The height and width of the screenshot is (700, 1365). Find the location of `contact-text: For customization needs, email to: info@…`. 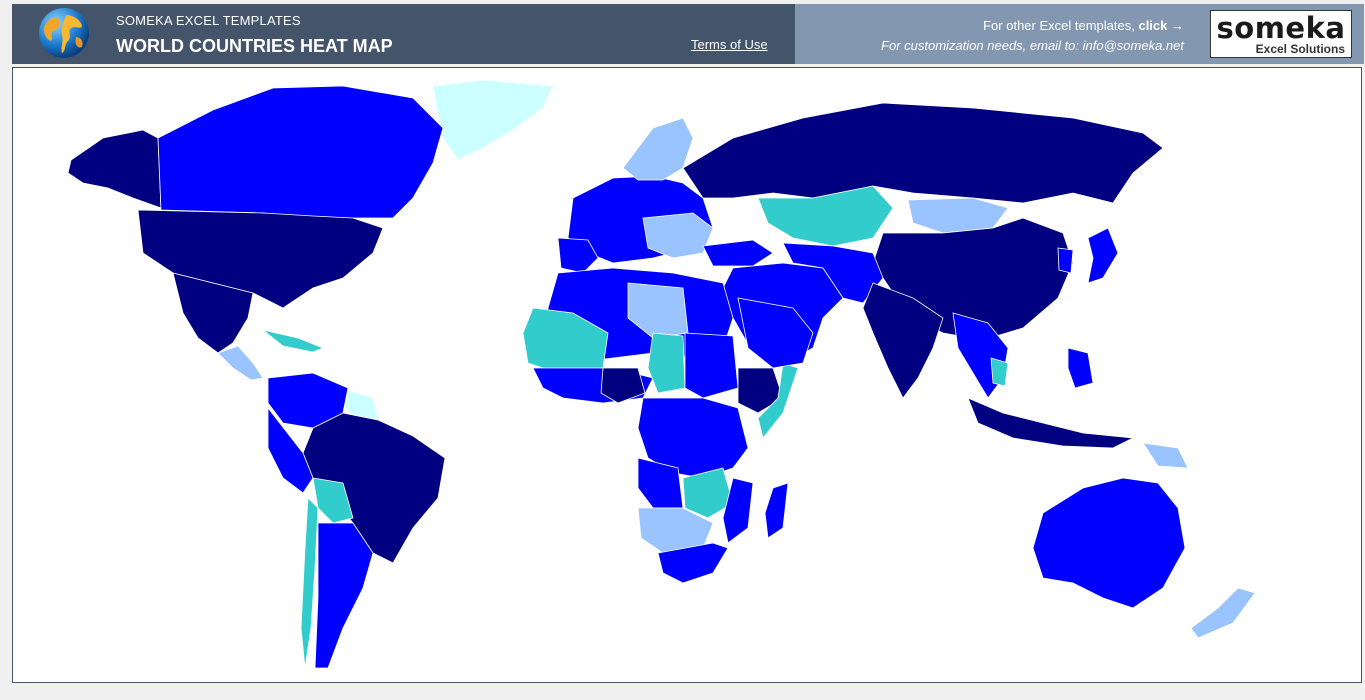

contact-text: For customization needs, email to: info@… is located at coordinates (1032, 45).